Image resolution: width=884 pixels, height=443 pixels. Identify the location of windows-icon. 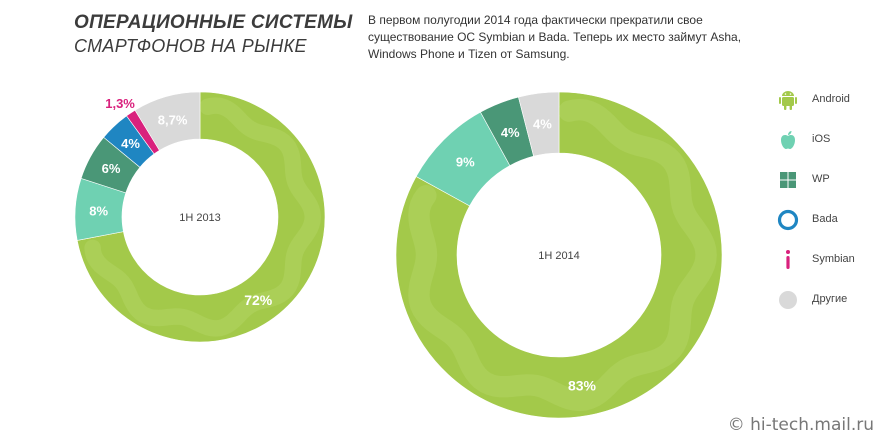
(788, 180).